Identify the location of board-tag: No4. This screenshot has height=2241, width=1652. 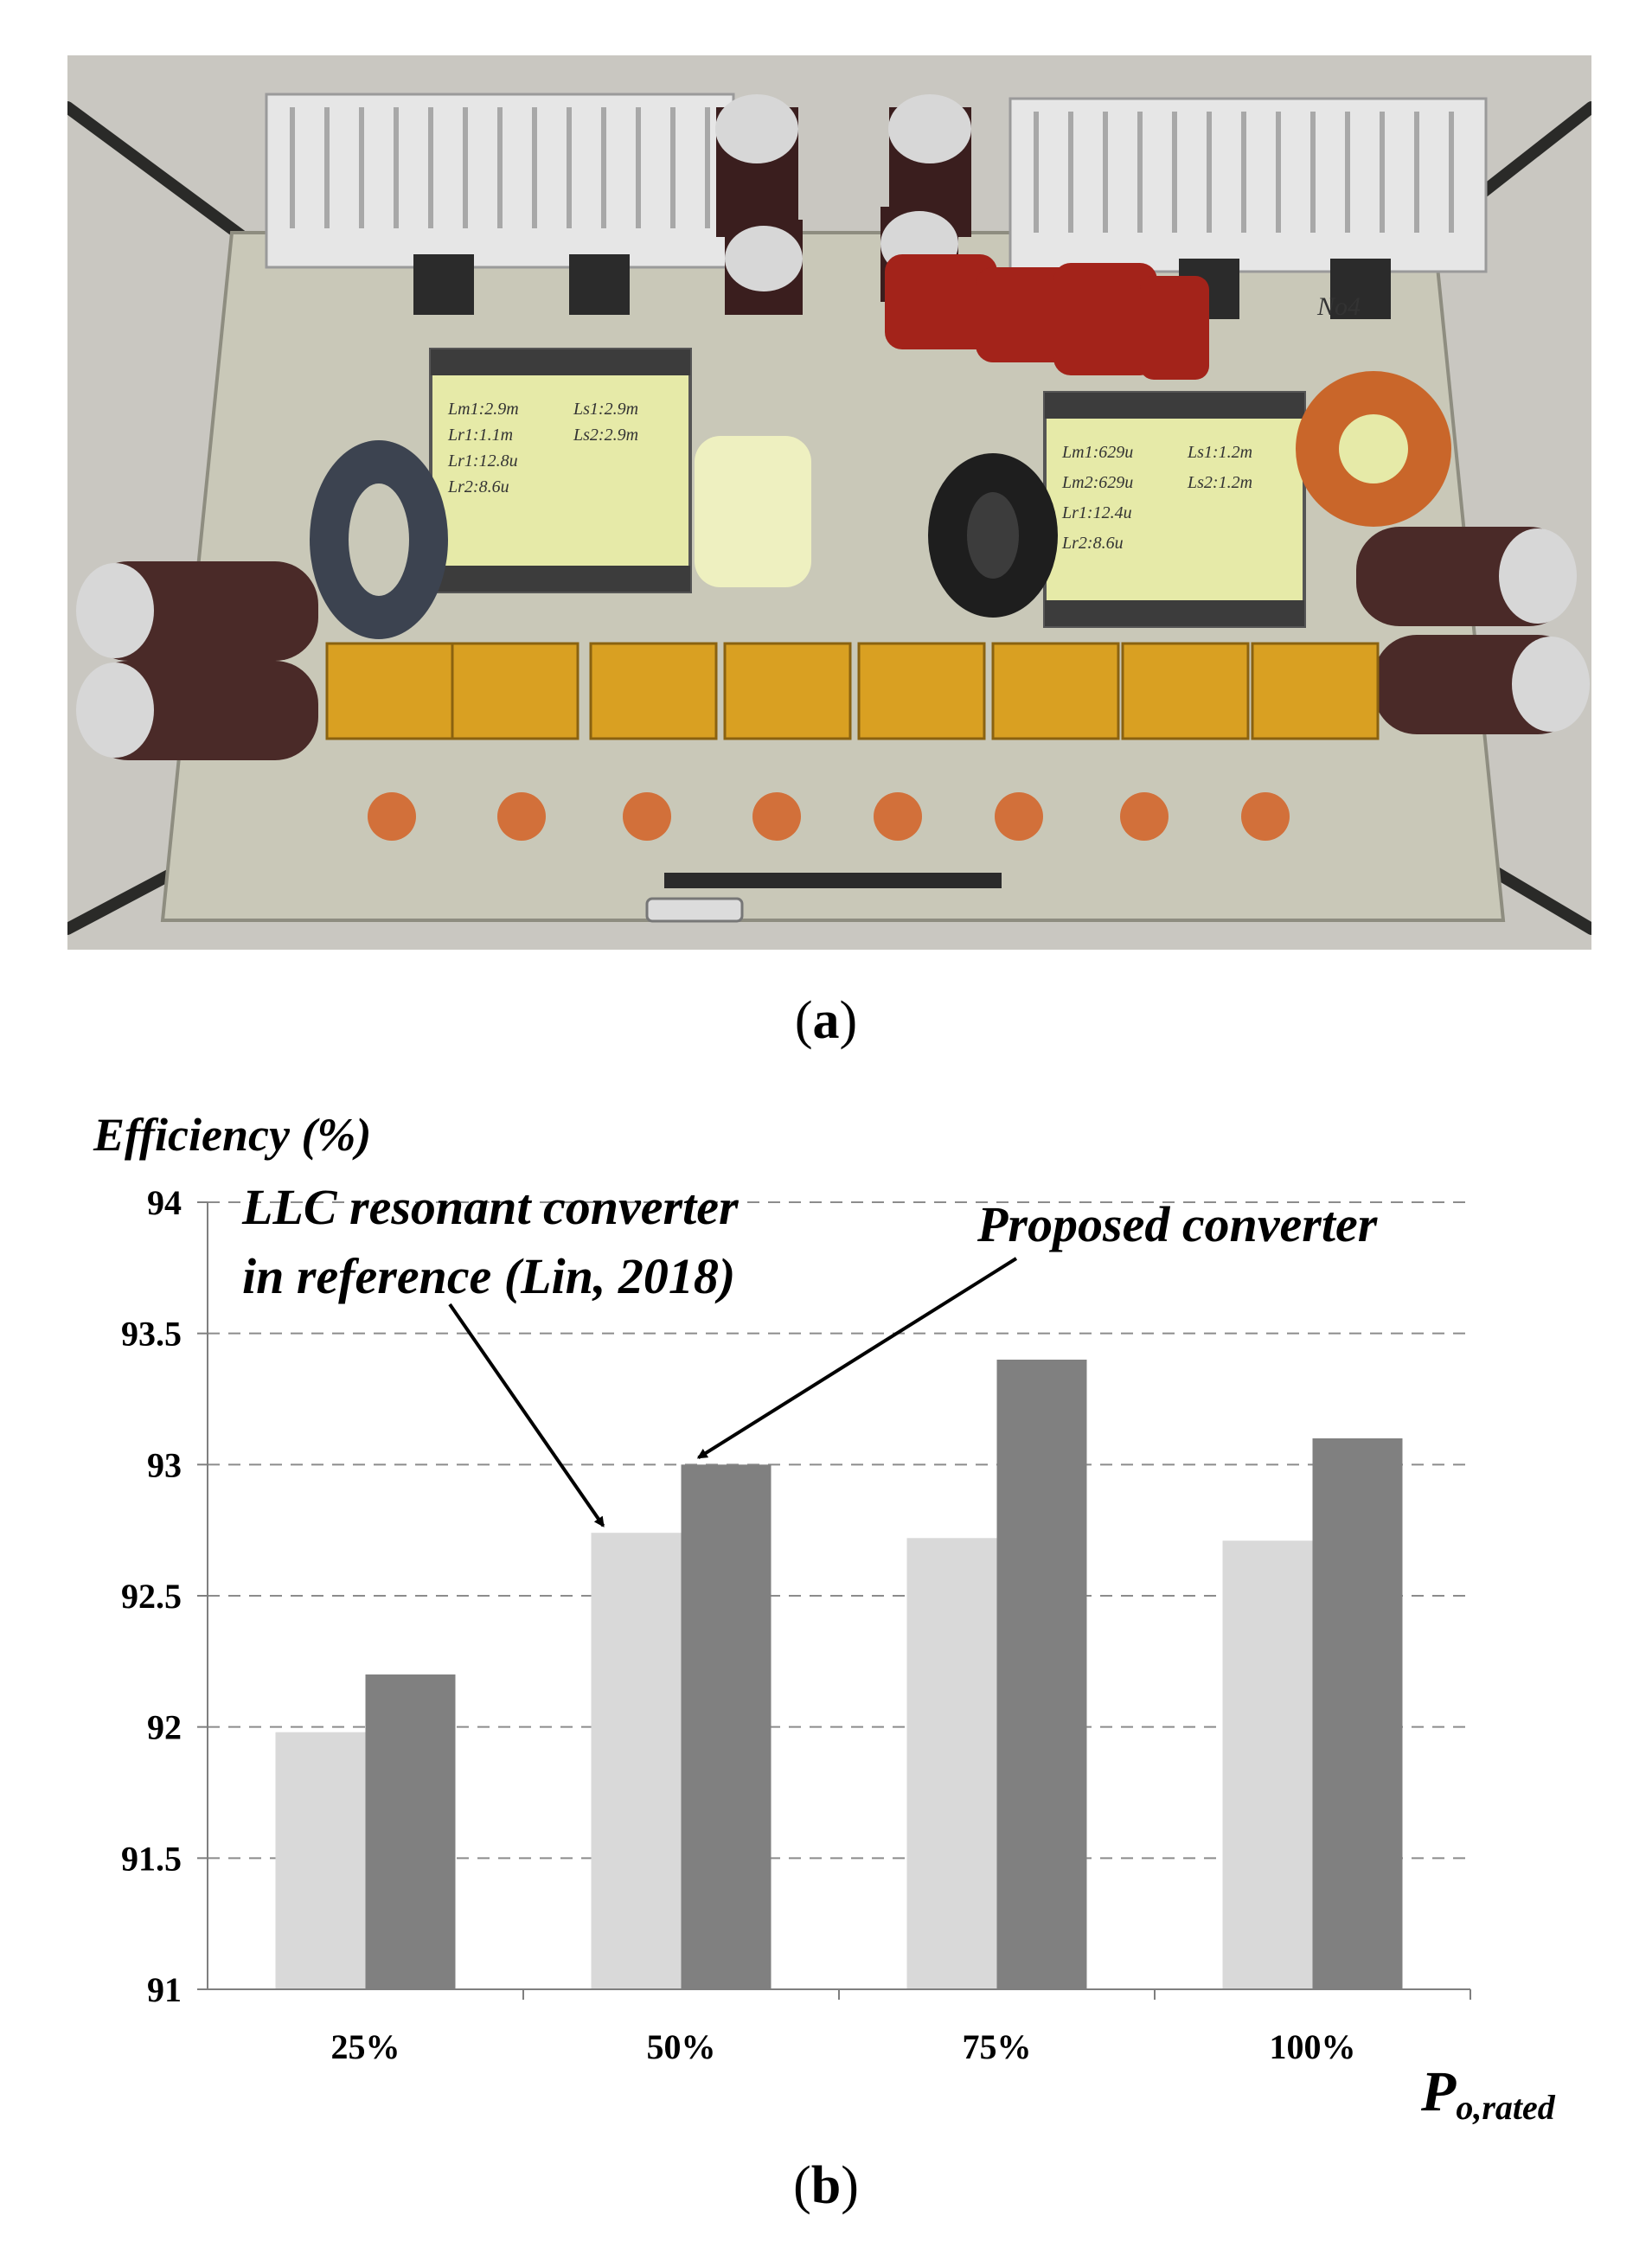
(1338, 306).